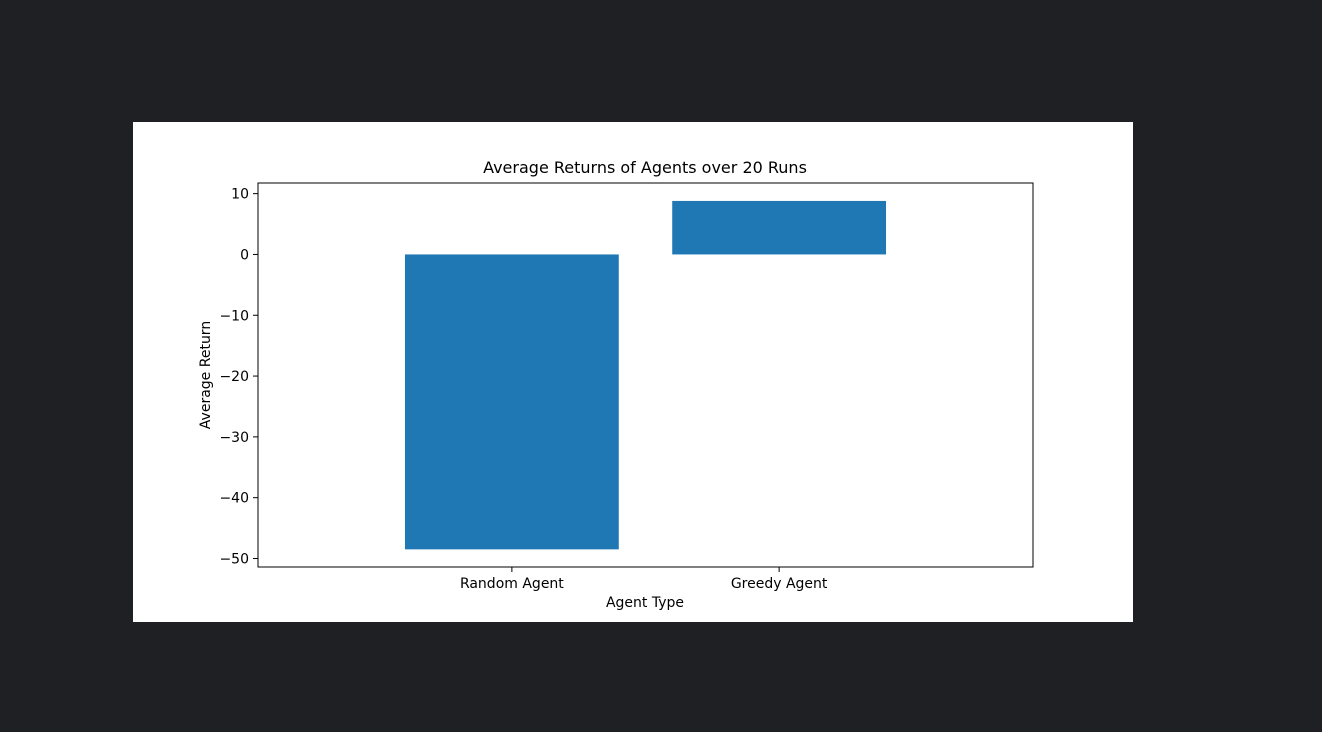 The height and width of the screenshot is (732, 1322). Describe the element at coordinates (645, 603) in the screenshot. I see `x-axis-label: Agent Type` at that location.